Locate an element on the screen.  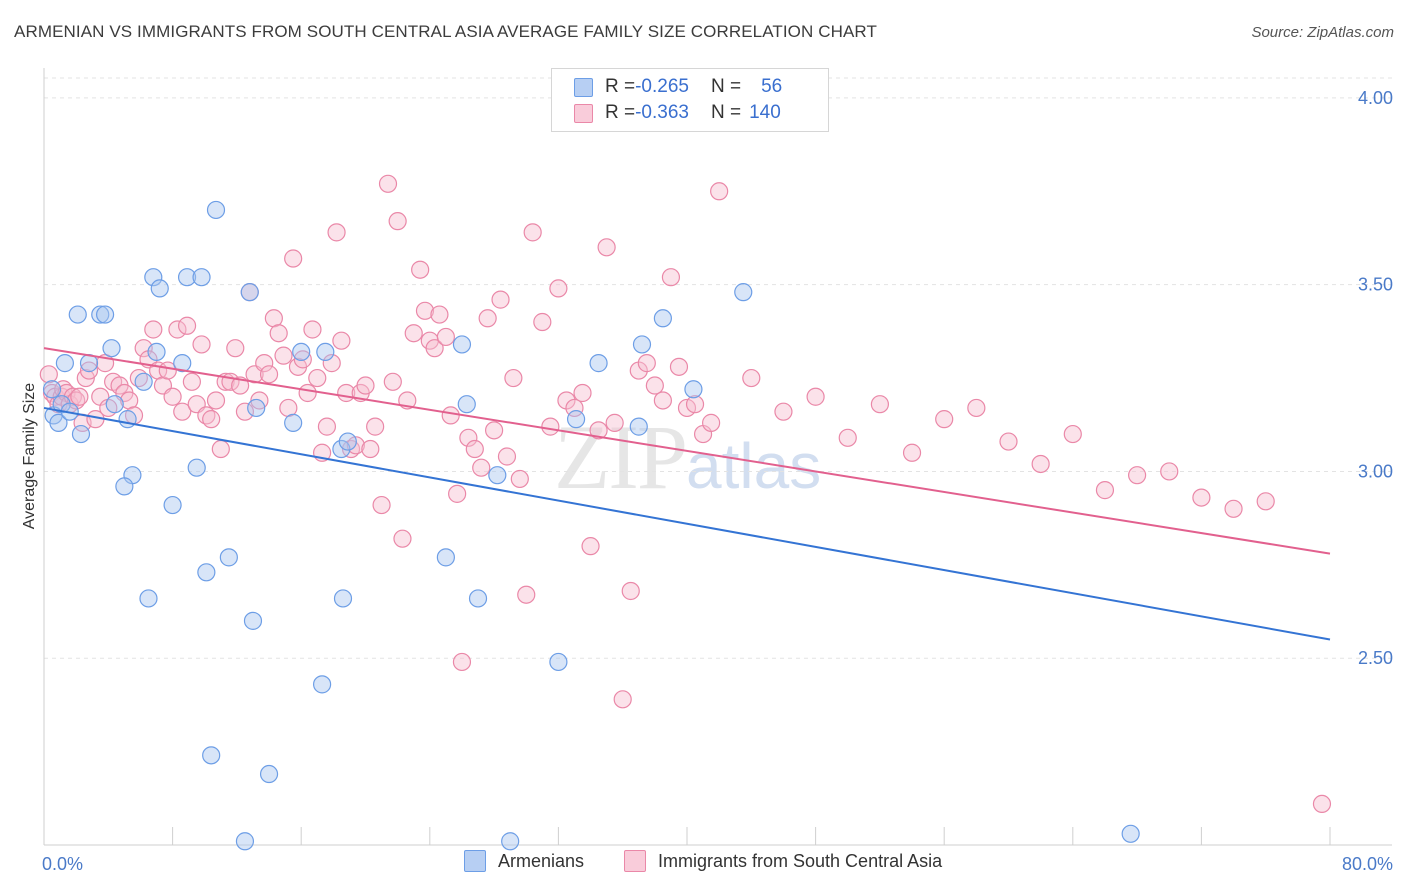
y-axis-label: Average Family Size is located at coordinates (29, 456).